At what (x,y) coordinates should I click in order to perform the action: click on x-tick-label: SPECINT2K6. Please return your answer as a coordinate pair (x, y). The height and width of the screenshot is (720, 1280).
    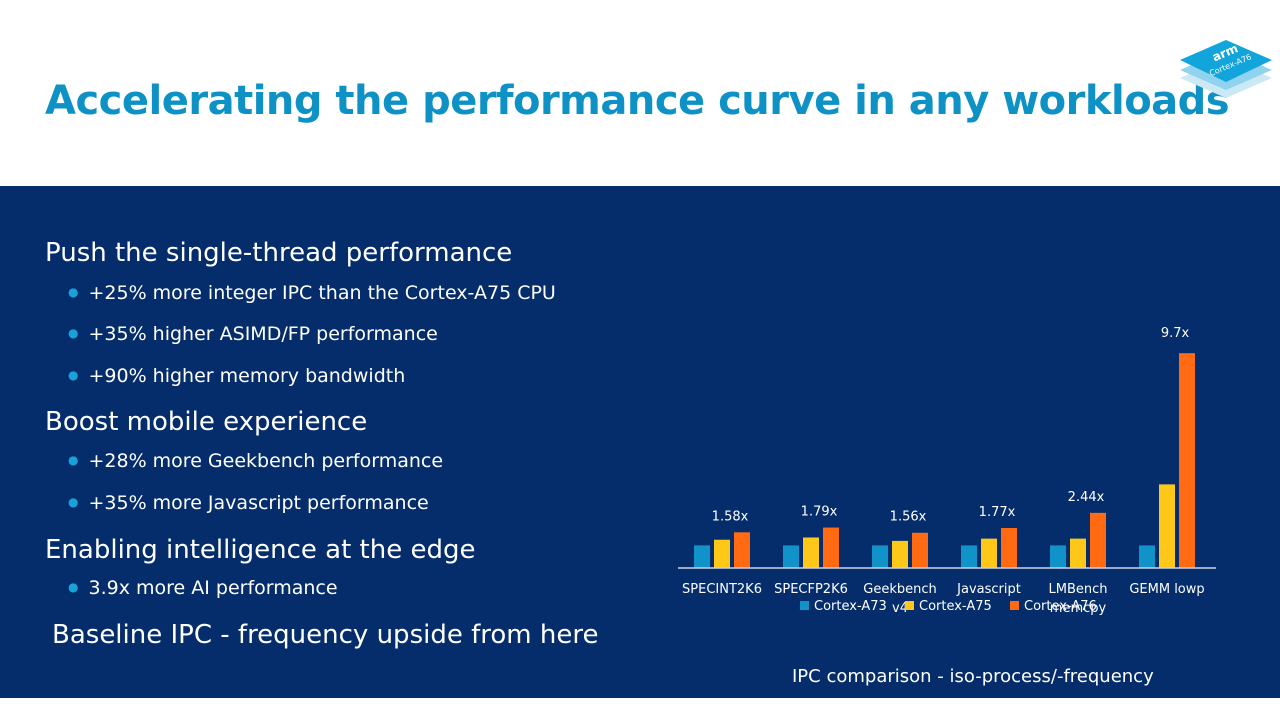
    Looking at the image, I should click on (722, 589).